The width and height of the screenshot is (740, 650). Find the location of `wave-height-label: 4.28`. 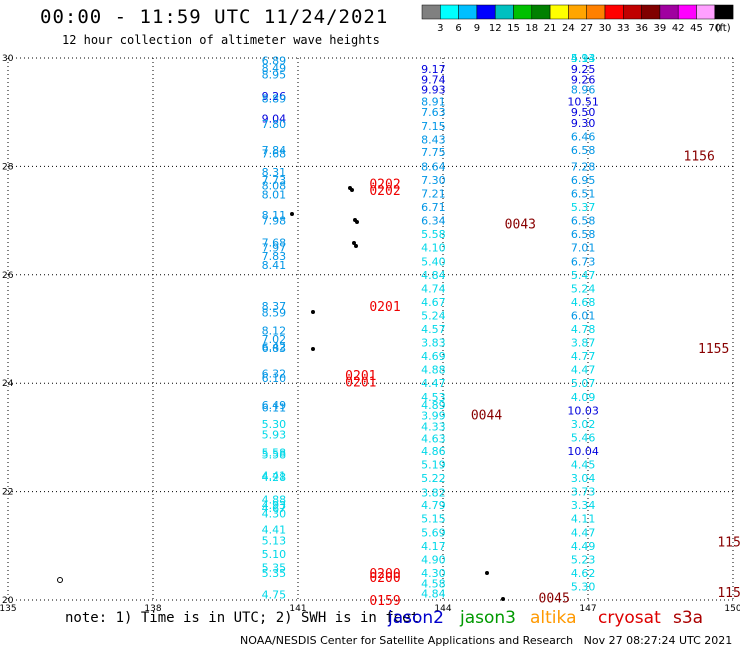

wave-height-label: 4.28 is located at coordinates (274, 477).